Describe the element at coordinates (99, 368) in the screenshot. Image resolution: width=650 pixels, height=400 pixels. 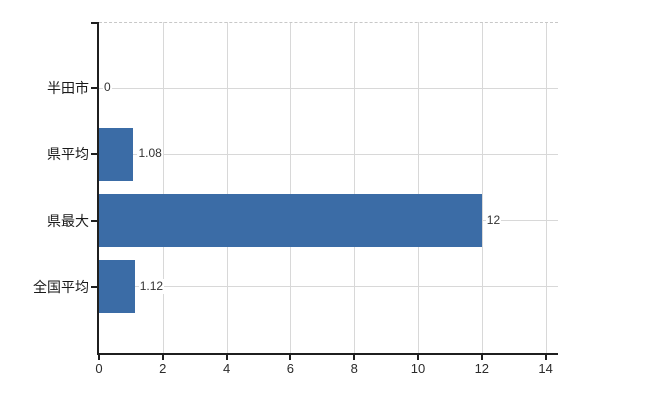
I see `x-axis-tick-label: 0` at that location.